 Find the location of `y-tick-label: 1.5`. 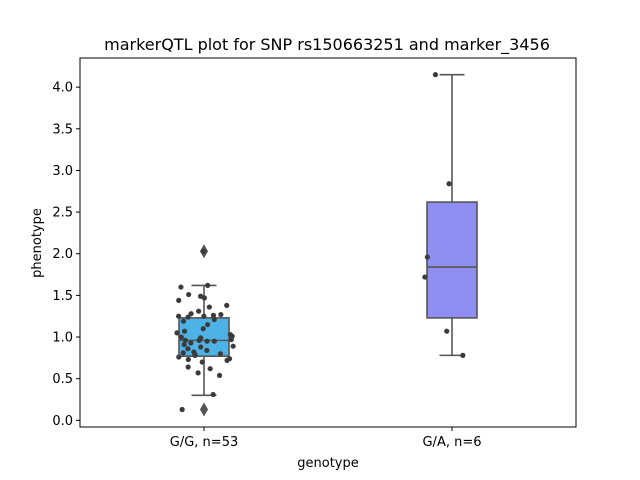

y-tick-label: 1.5 is located at coordinates (62, 296).